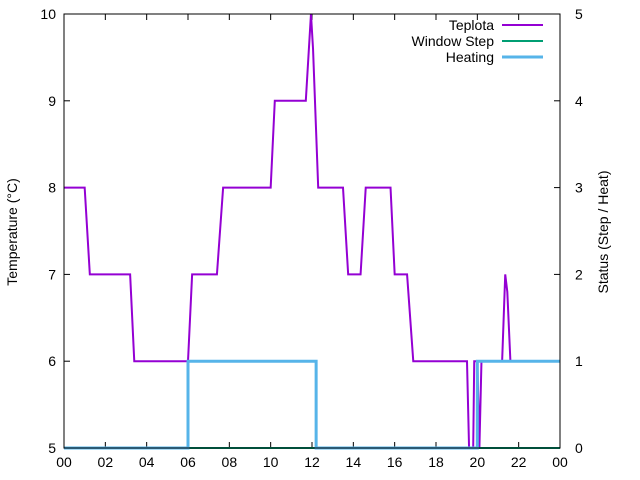  Describe the element at coordinates (52, 188) in the screenshot. I see `y-tick-label: 8` at that location.